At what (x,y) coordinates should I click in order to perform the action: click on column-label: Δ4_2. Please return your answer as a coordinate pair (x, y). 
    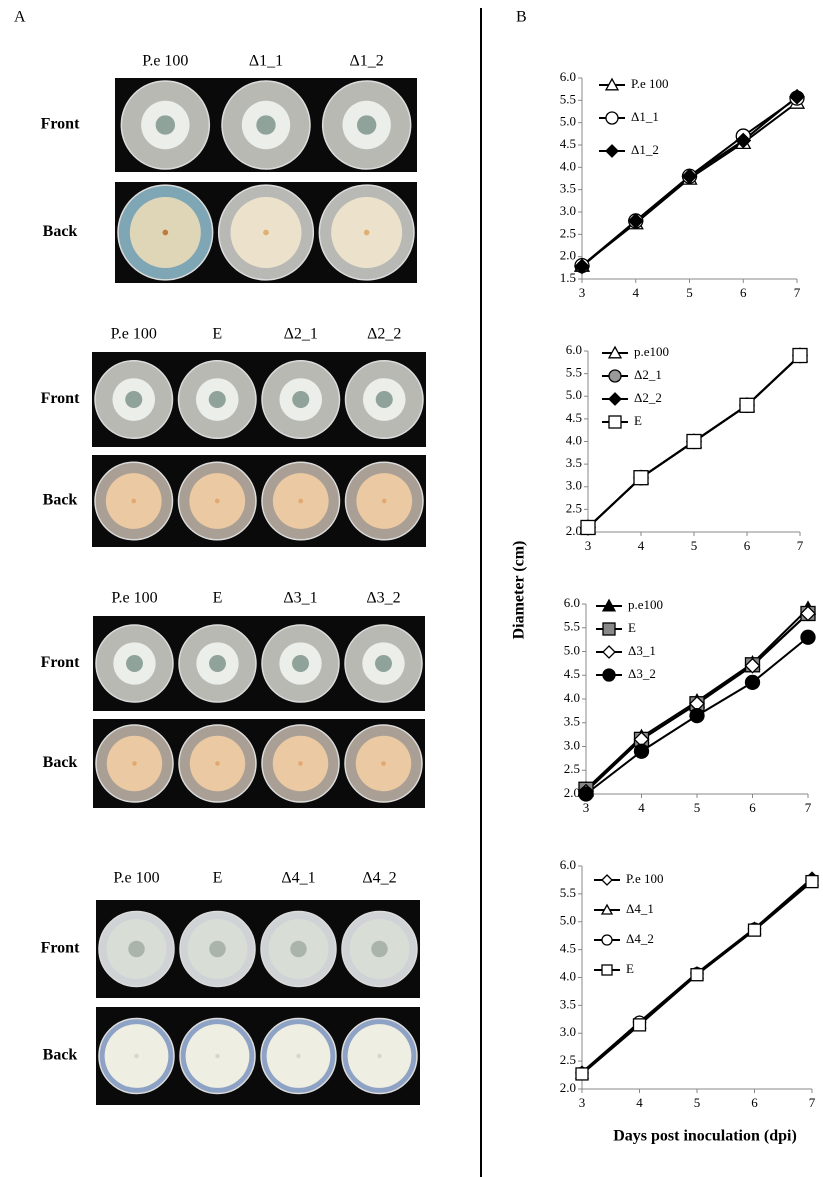
    Looking at the image, I should click on (379, 878).